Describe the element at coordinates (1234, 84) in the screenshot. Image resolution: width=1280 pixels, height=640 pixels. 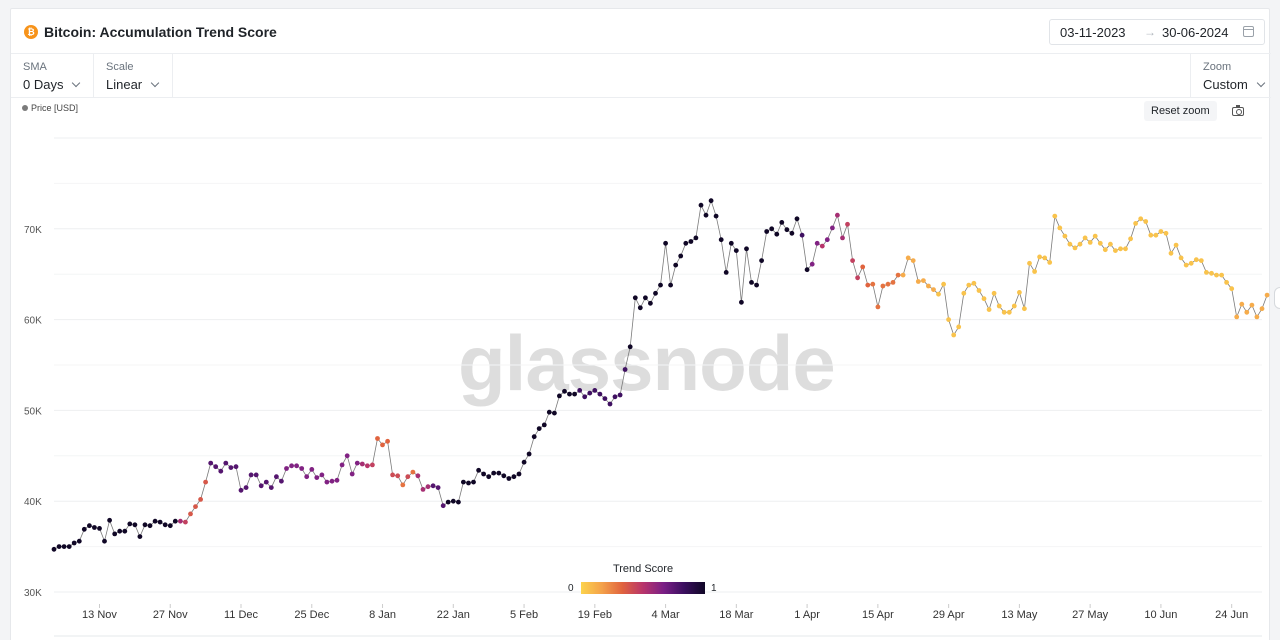
I see `zoom-value: Custom` at that location.